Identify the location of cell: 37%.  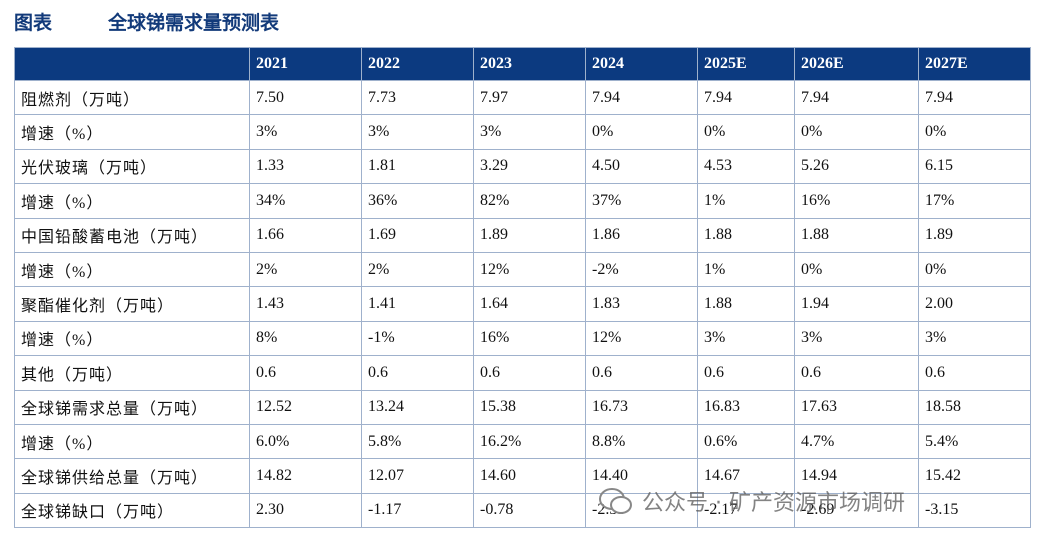
(641, 201).